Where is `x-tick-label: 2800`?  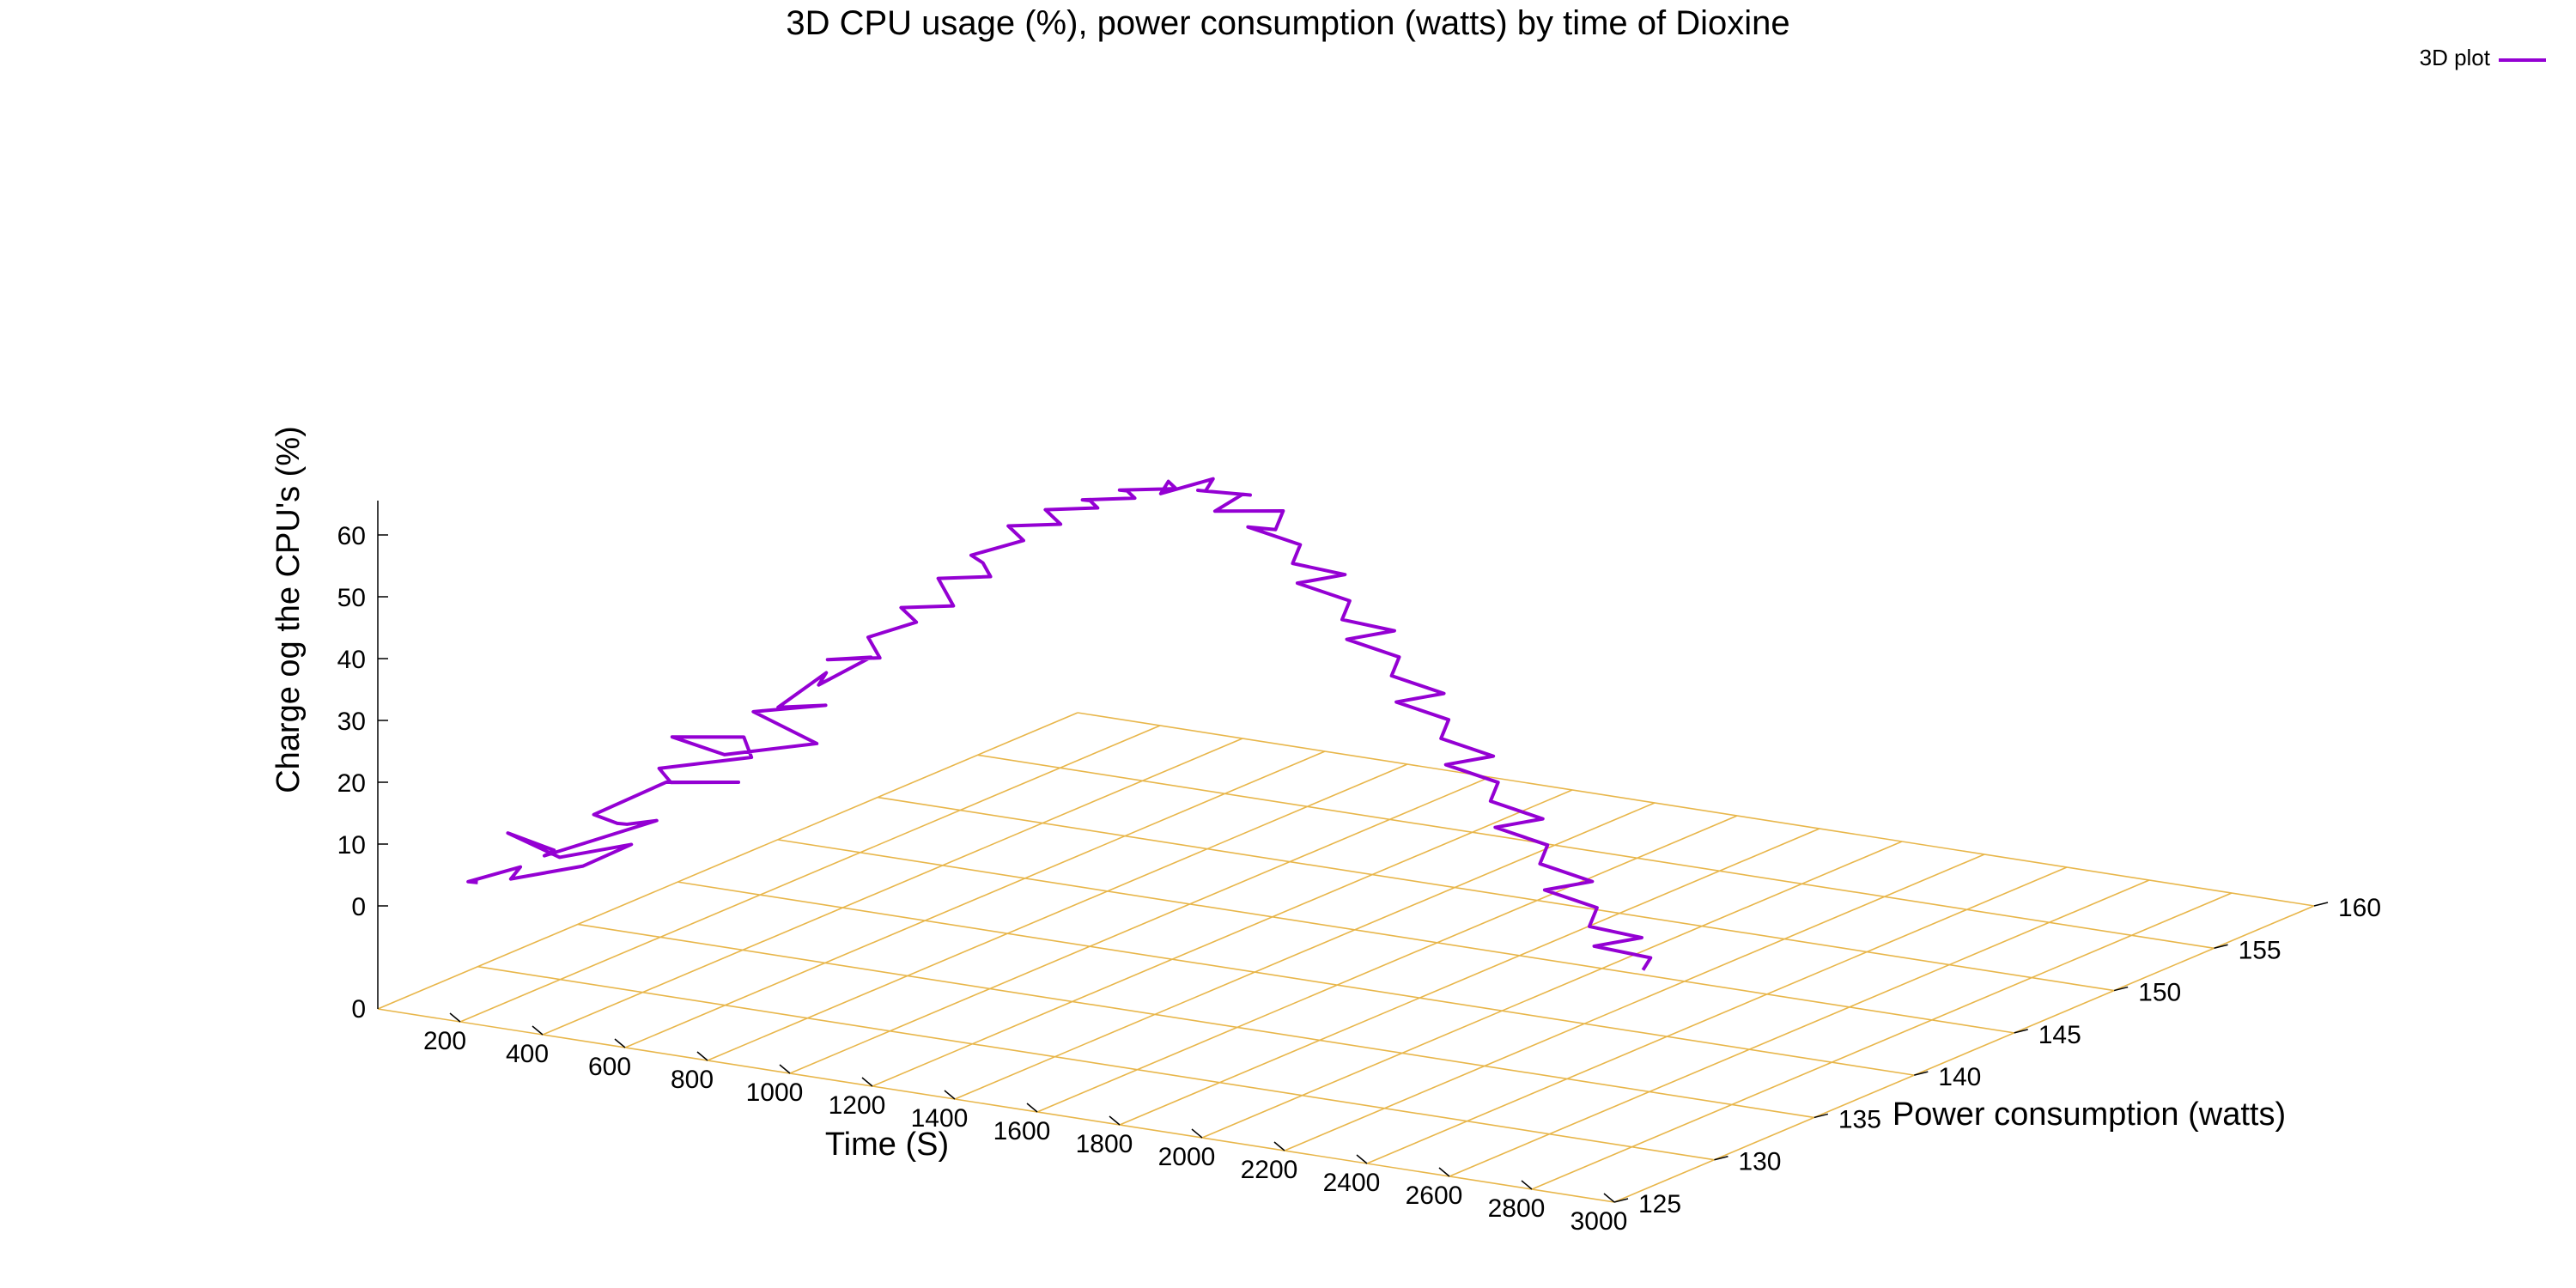
x-tick-label: 2800 is located at coordinates (1517, 1208).